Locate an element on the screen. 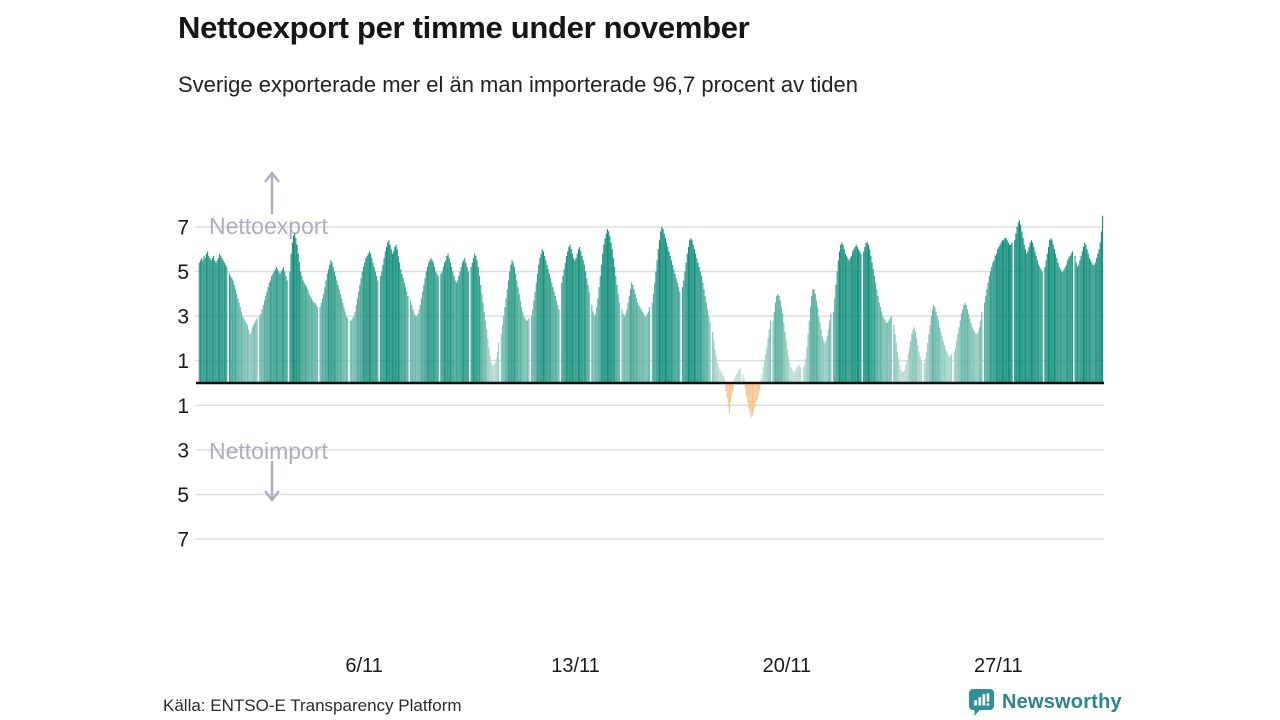  y-tick-label: 7 is located at coordinates (183, 227).